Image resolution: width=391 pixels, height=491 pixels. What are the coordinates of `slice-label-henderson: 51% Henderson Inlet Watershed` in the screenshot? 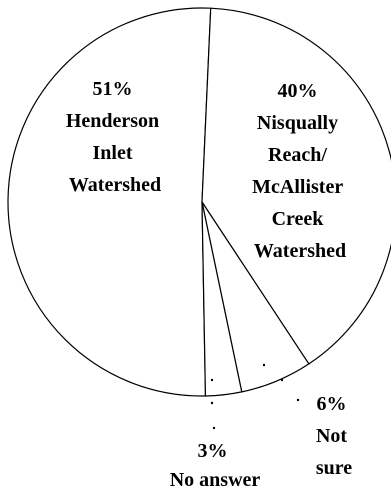 It's located at (115, 137).